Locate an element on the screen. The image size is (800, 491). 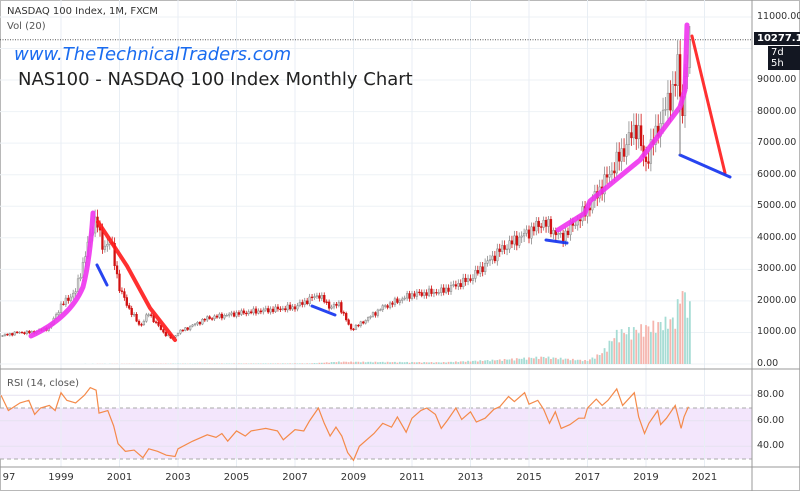
price-tick-label: 11000.00 is located at coordinates (778, 16).